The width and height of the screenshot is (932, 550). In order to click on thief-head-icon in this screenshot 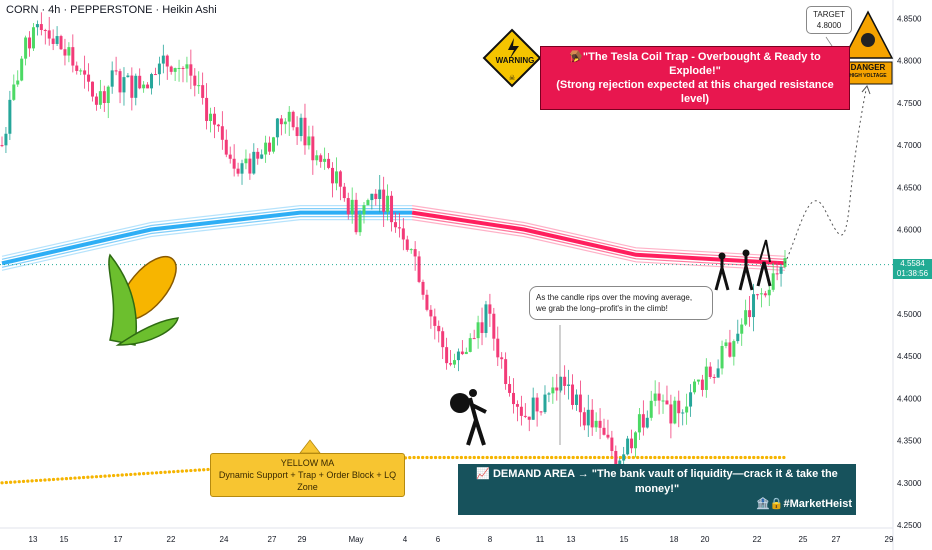, I will do `click(473, 393)`.